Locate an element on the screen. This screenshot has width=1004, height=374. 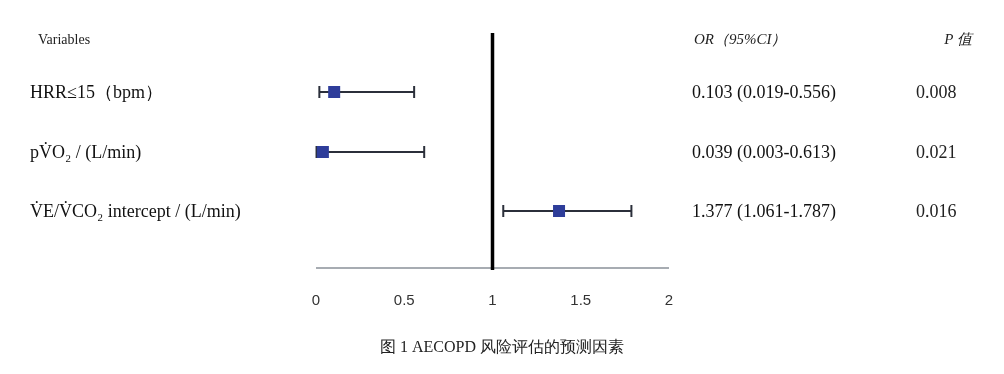
x-tick-label: 1 is located at coordinates (492, 299).